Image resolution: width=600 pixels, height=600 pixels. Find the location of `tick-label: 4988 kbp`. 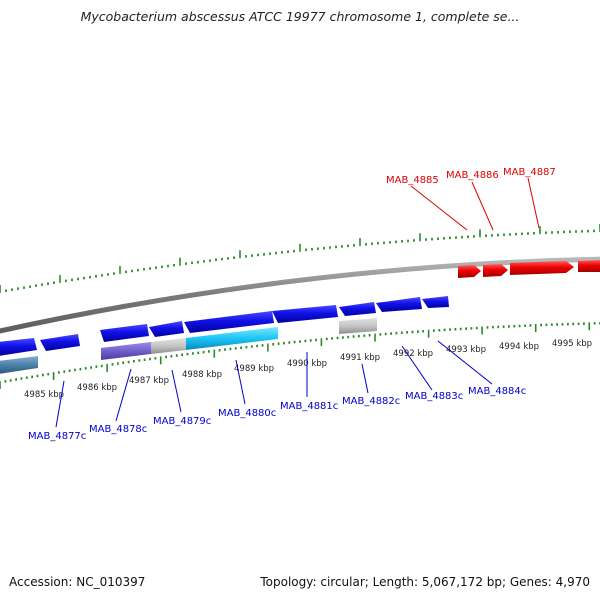

tick-label: 4988 kbp is located at coordinates (202, 375).